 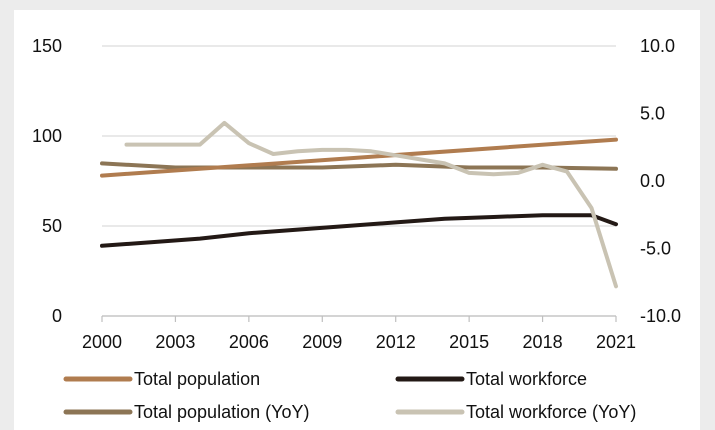 I want to click on left-tick-label: 0, so click(x=57, y=316).